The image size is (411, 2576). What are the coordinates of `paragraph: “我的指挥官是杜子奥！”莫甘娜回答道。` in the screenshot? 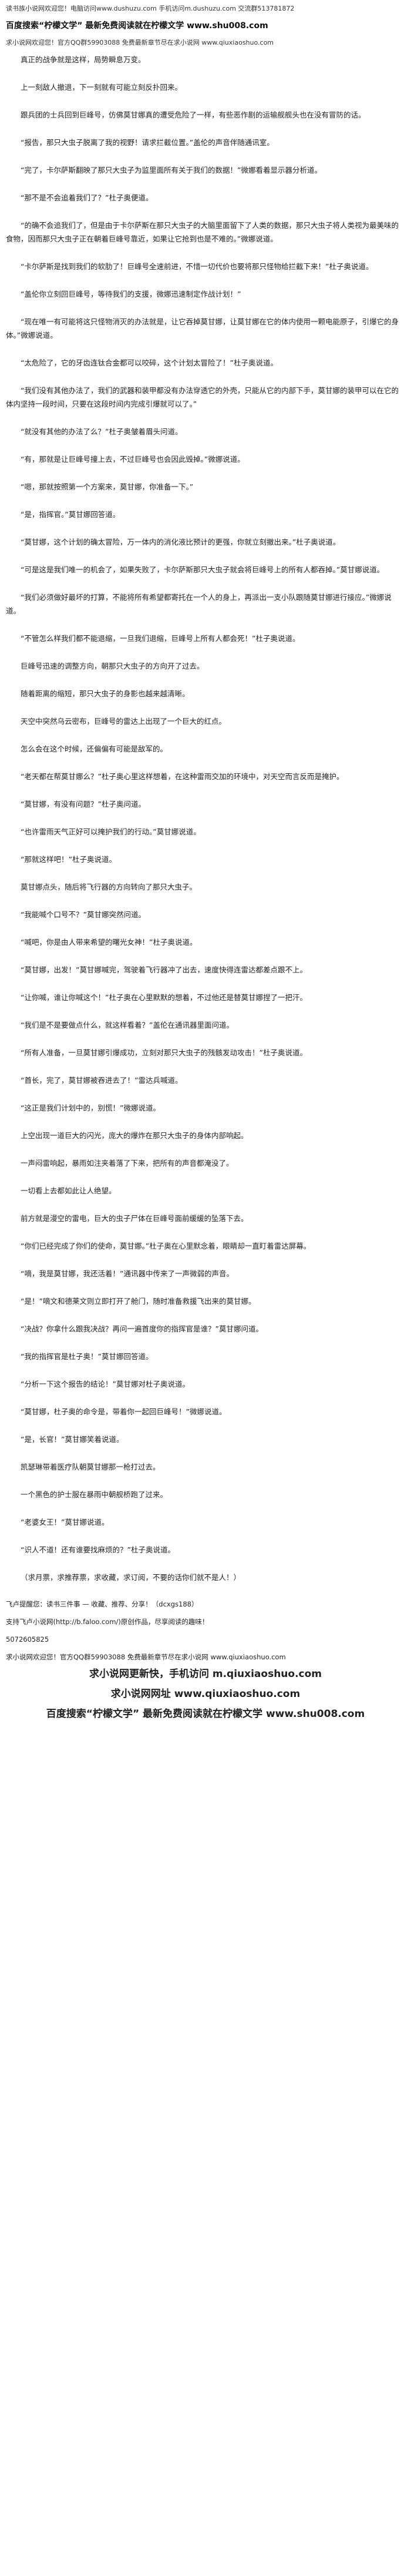 It's located at (87, 1356).